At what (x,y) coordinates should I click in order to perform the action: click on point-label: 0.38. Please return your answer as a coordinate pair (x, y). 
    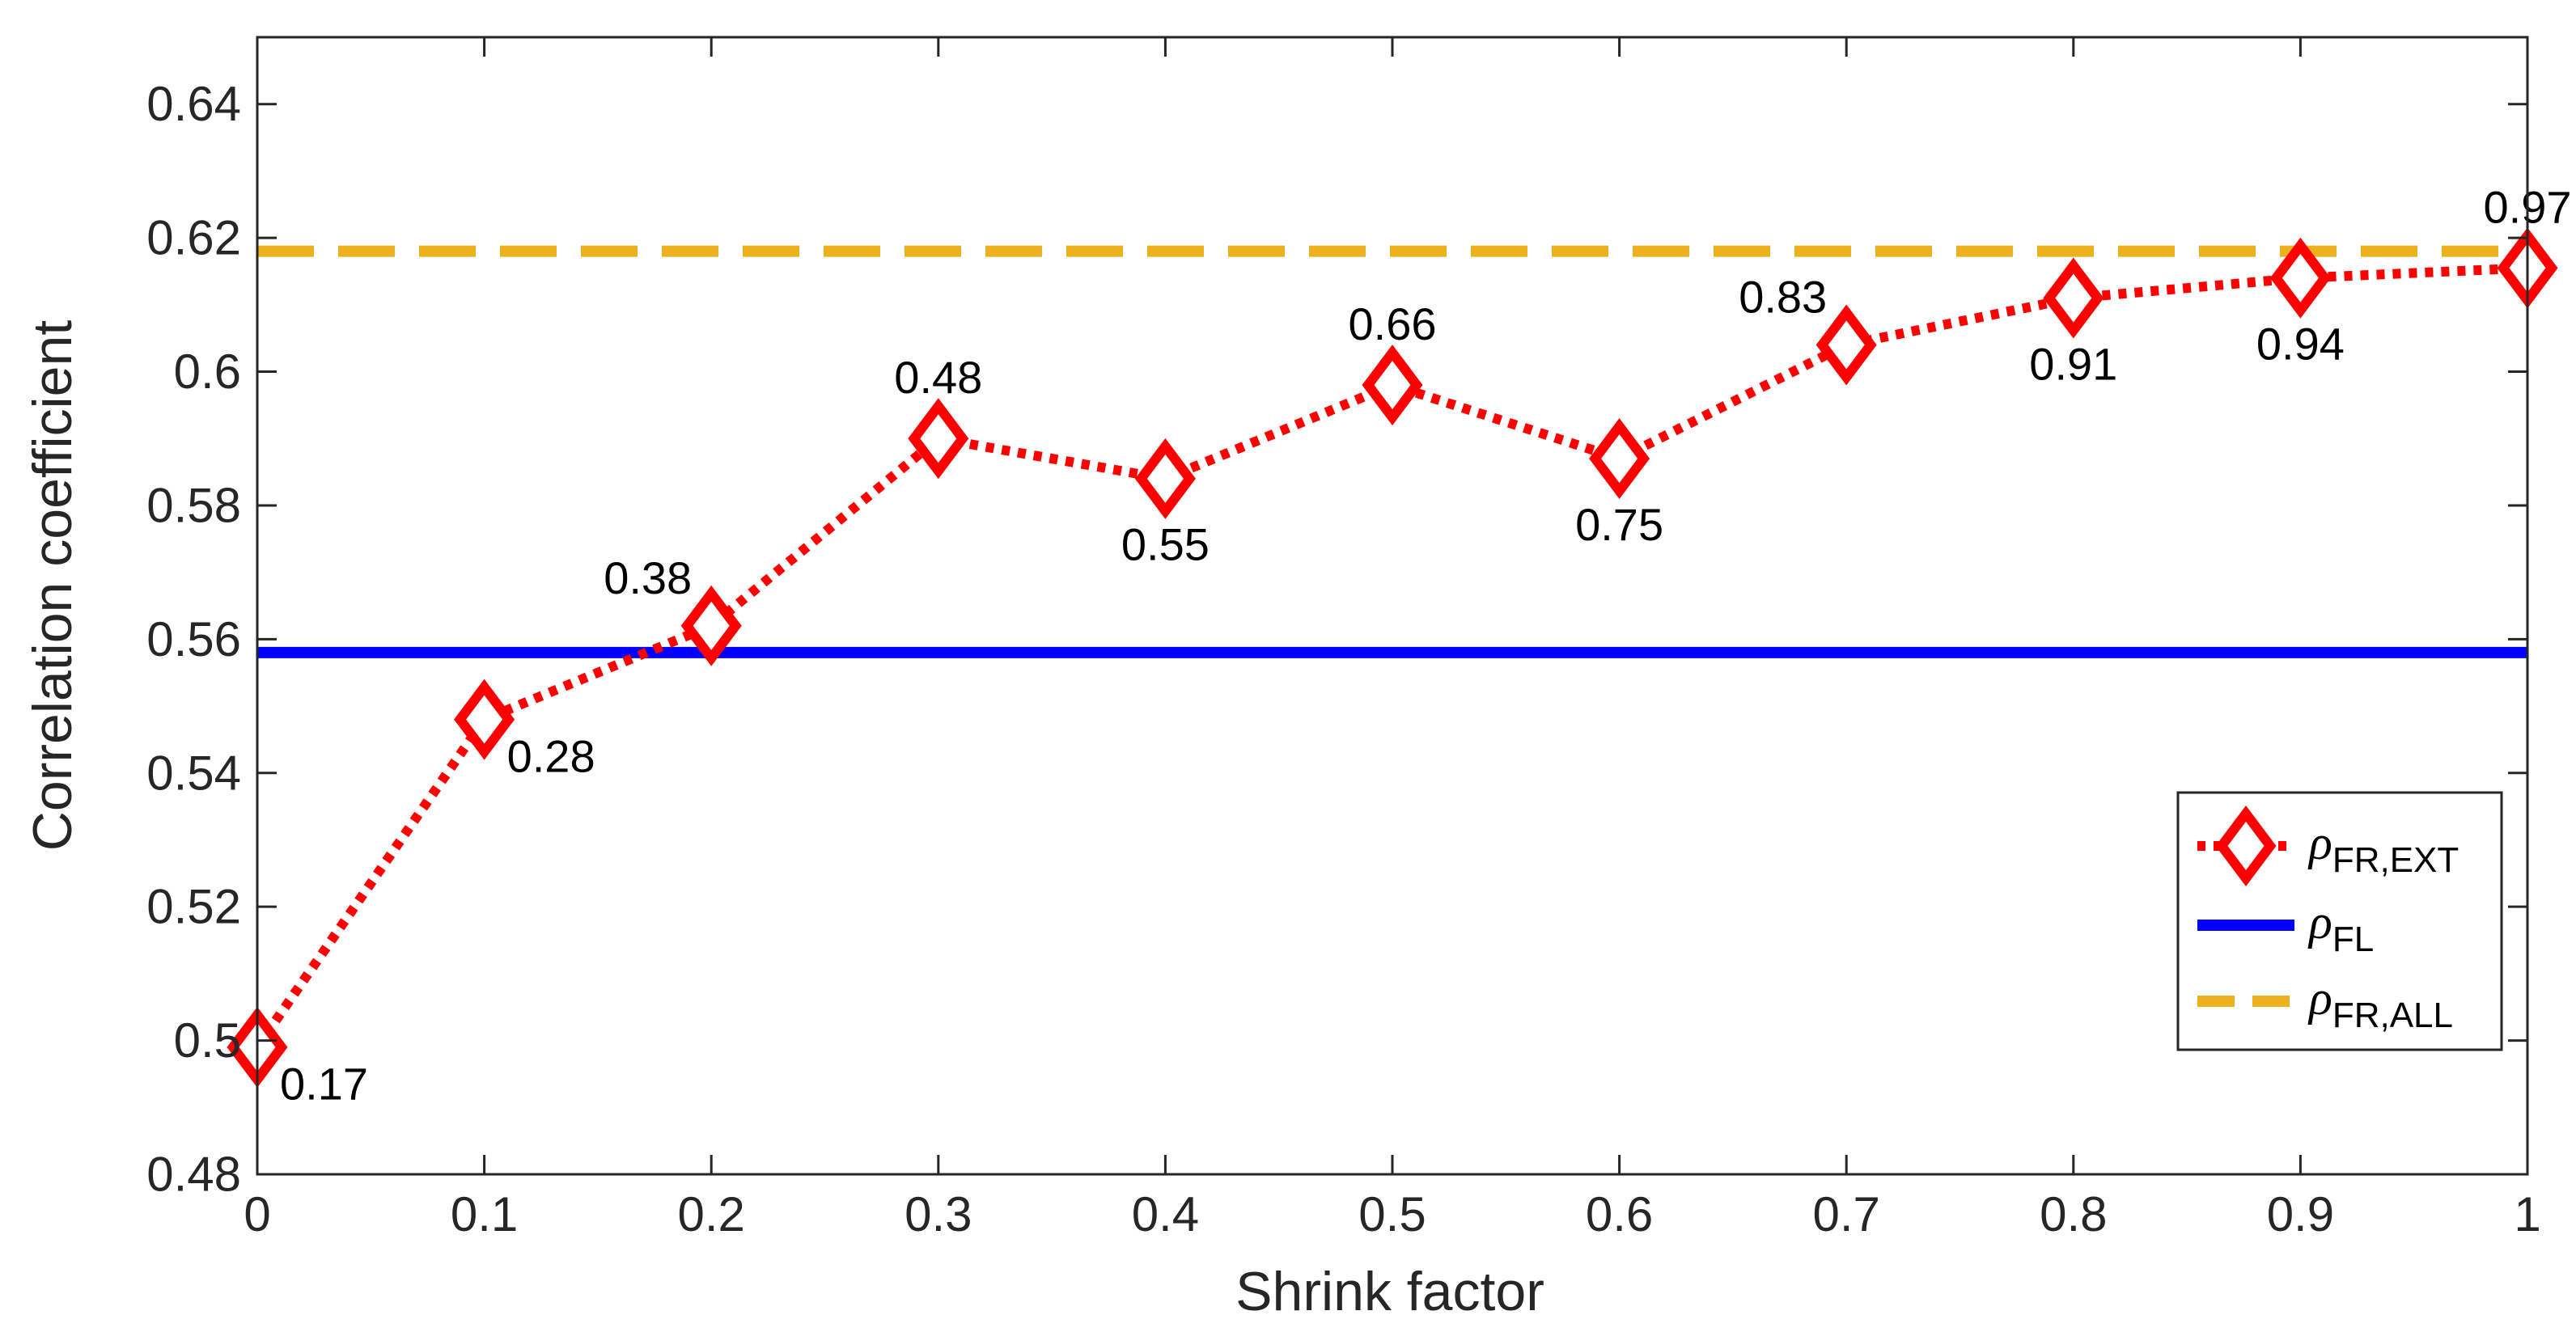
    Looking at the image, I should click on (648, 577).